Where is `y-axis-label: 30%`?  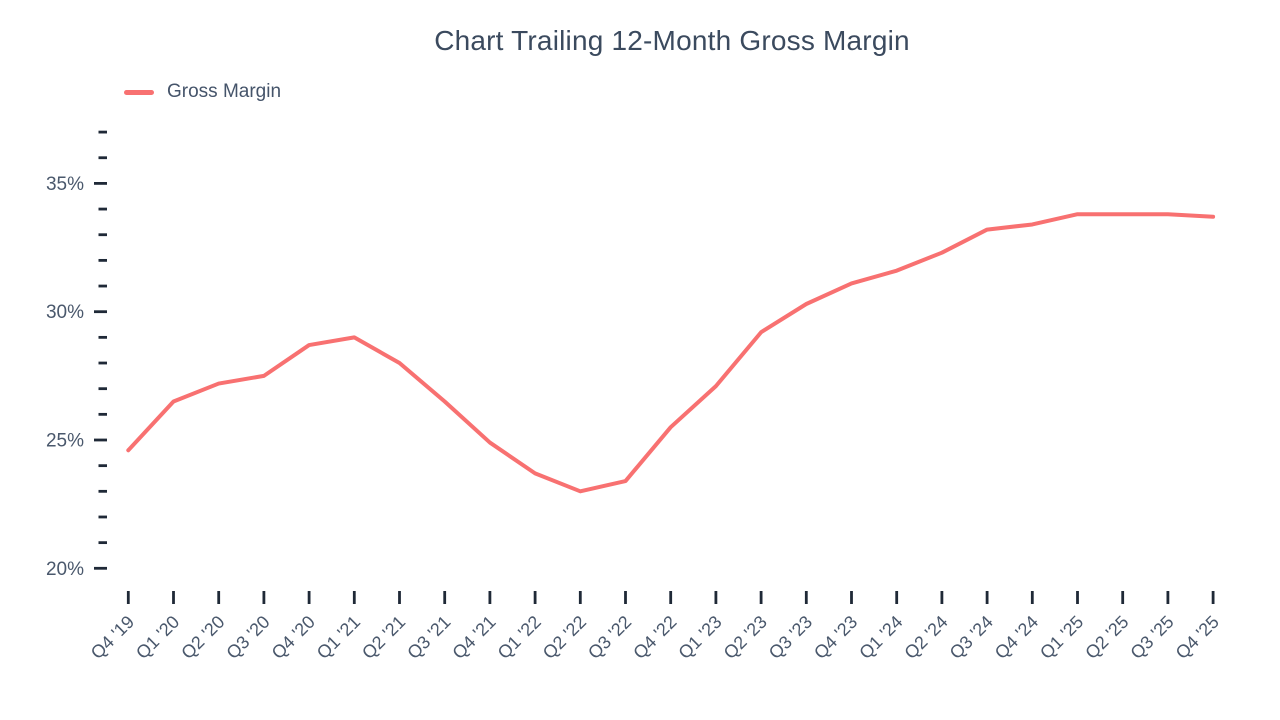
y-axis-label: 30% is located at coordinates (65, 312).